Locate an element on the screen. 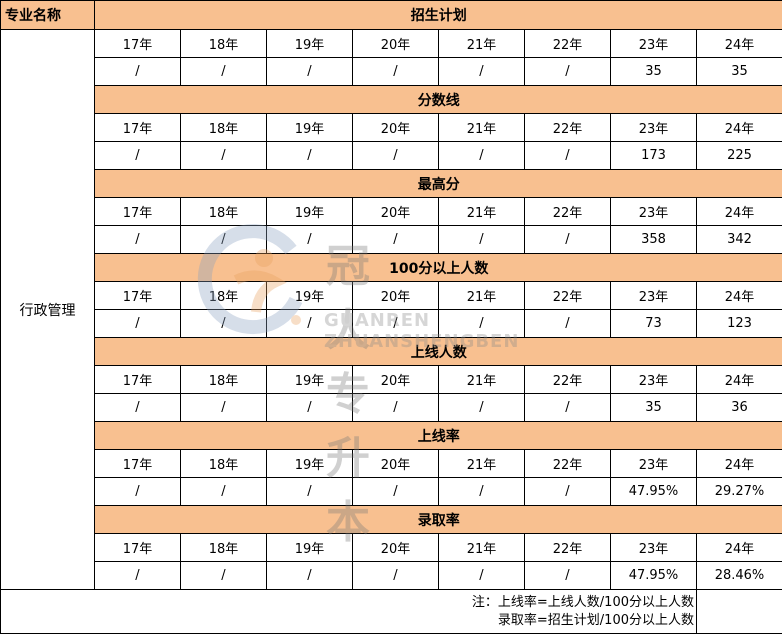 This screenshot has height=634, width=782. section-header-row: 上线率 is located at coordinates (391, 436).